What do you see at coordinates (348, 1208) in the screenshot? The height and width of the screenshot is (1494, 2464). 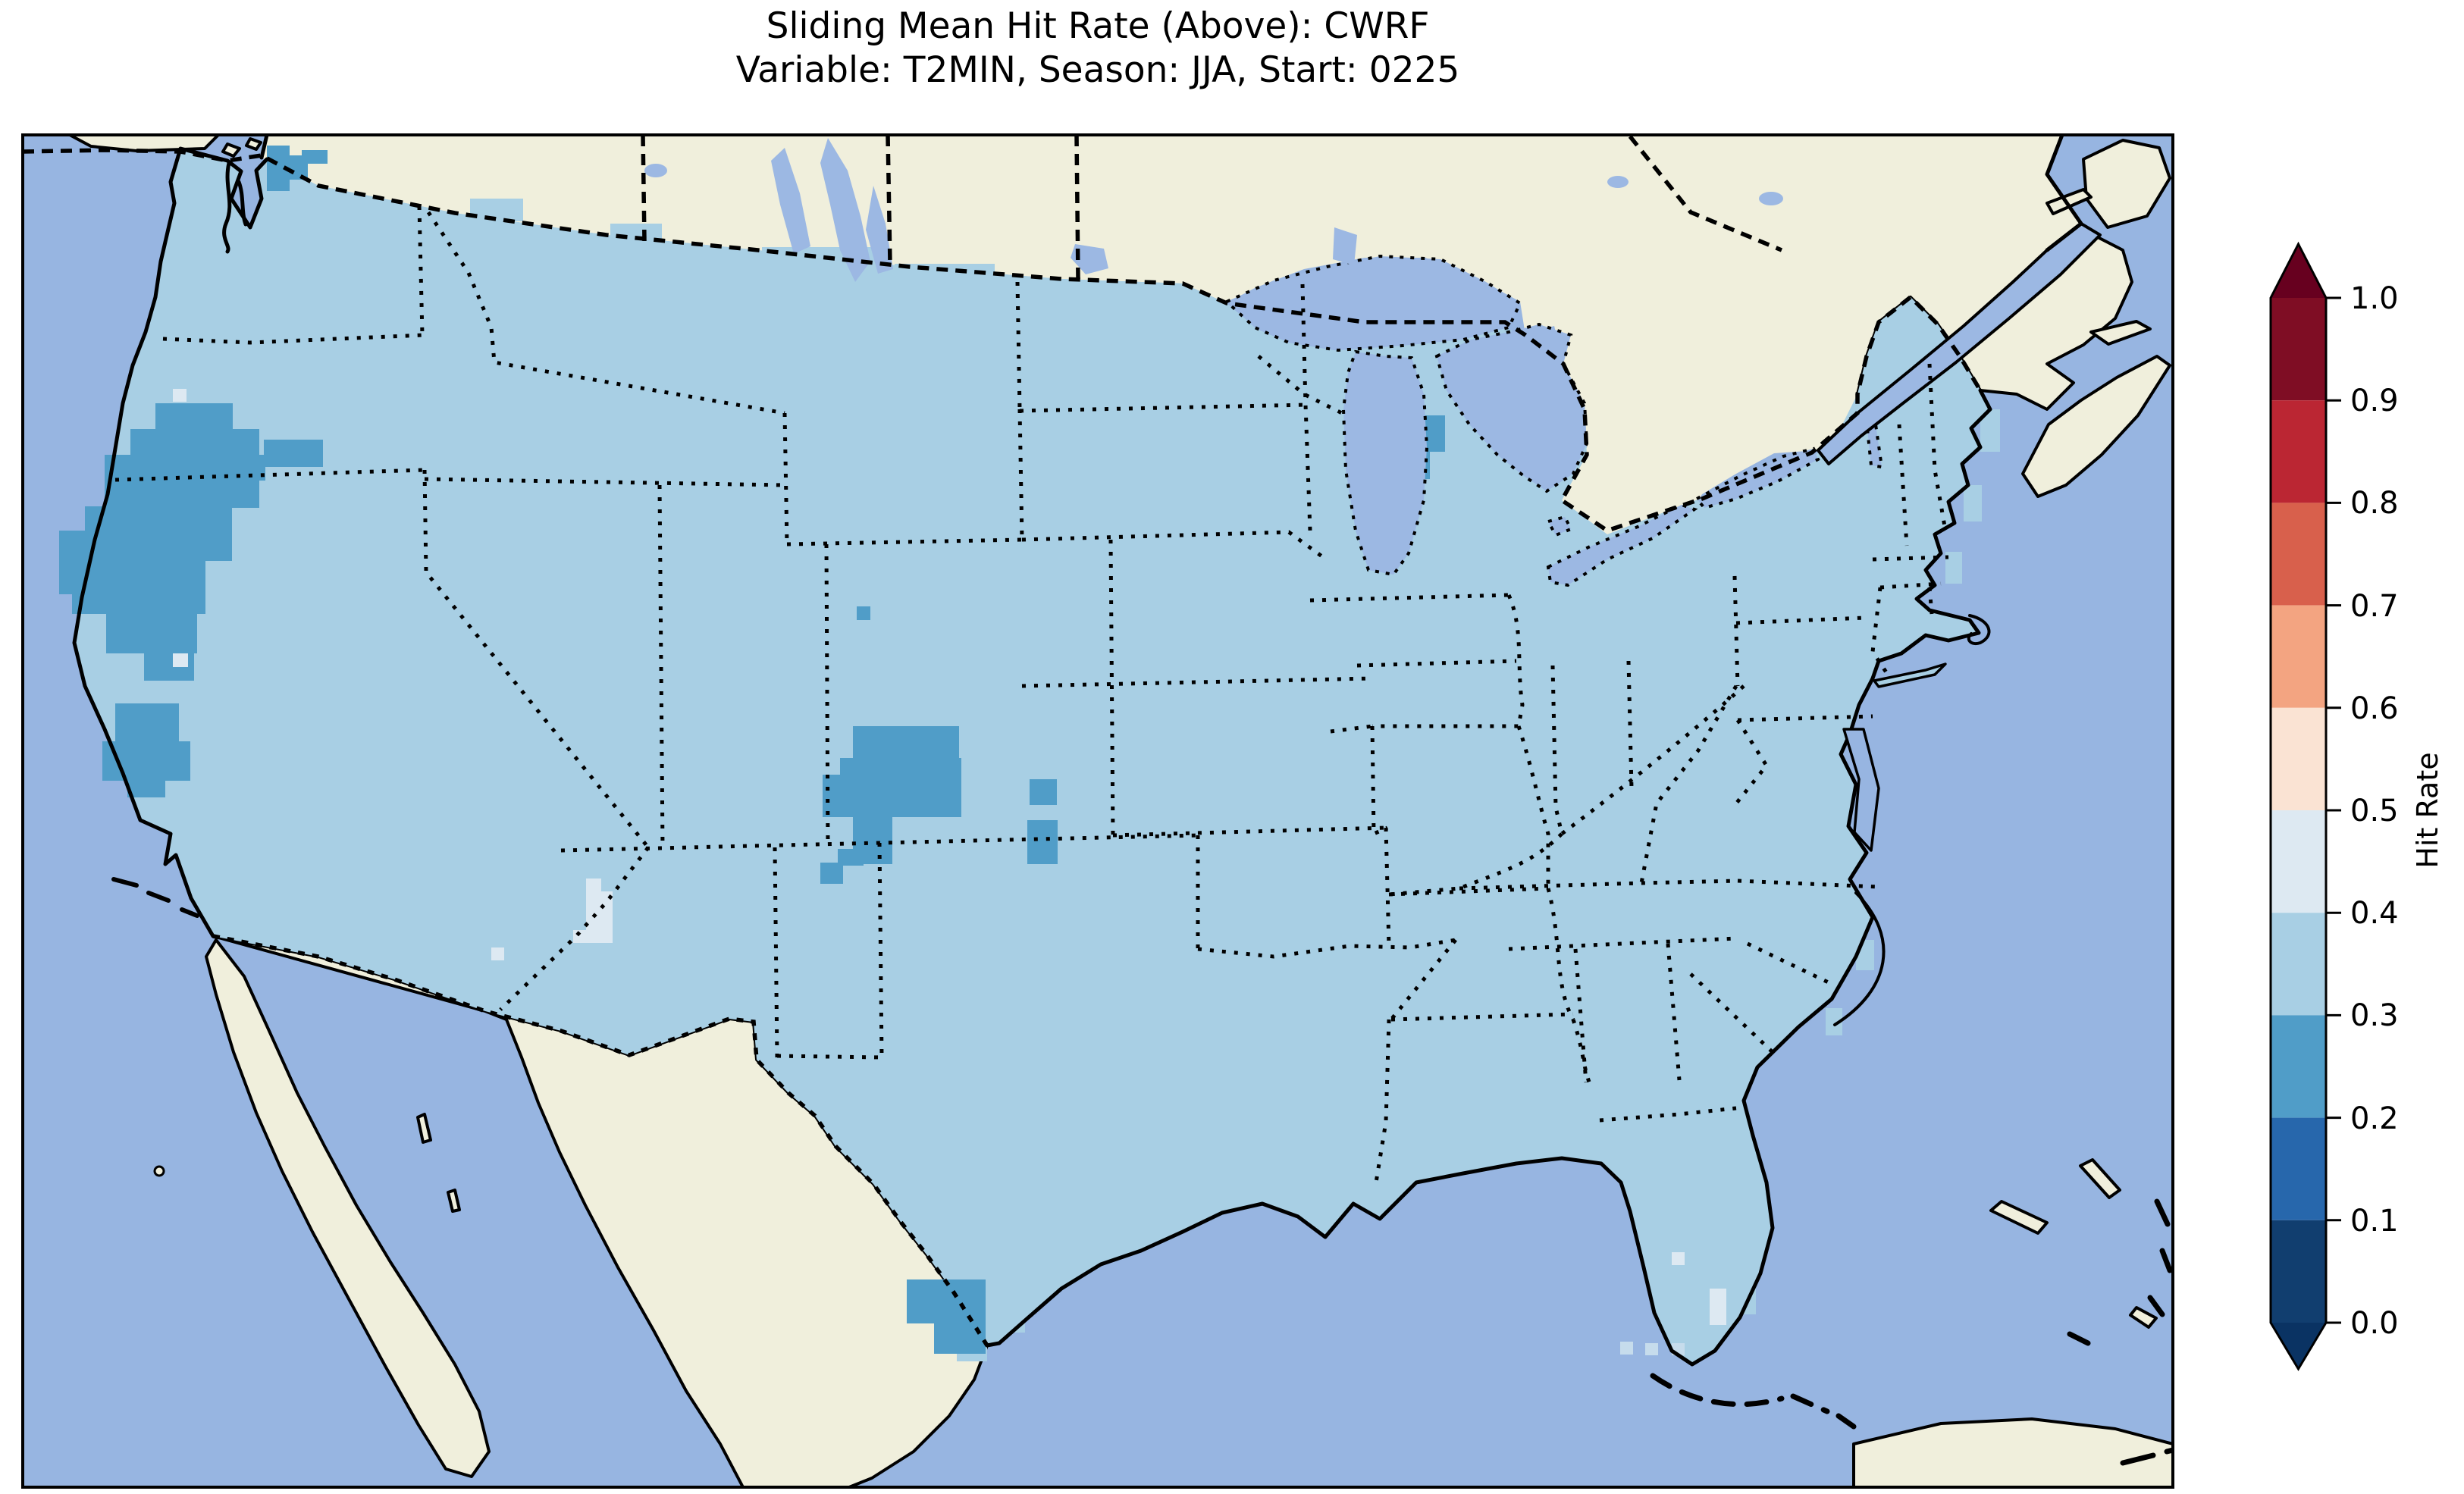 I see `baja-california` at bounding box center [348, 1208].